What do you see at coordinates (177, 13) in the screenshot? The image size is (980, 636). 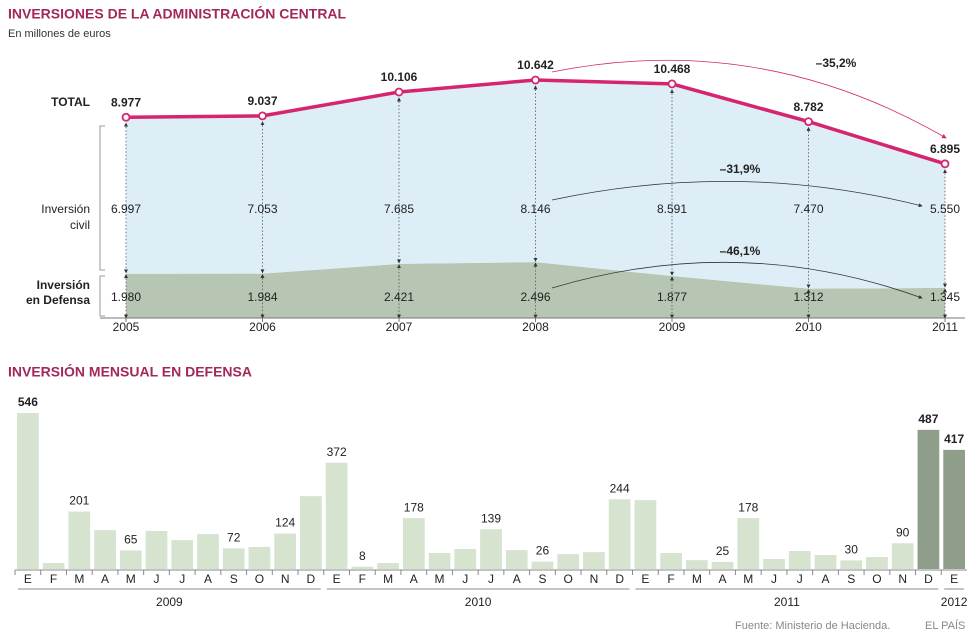 I see `chart-title: INVERSIONES DE LA ADMINISTRACIÓN CENTRAL` at bounding box center [177, 13].